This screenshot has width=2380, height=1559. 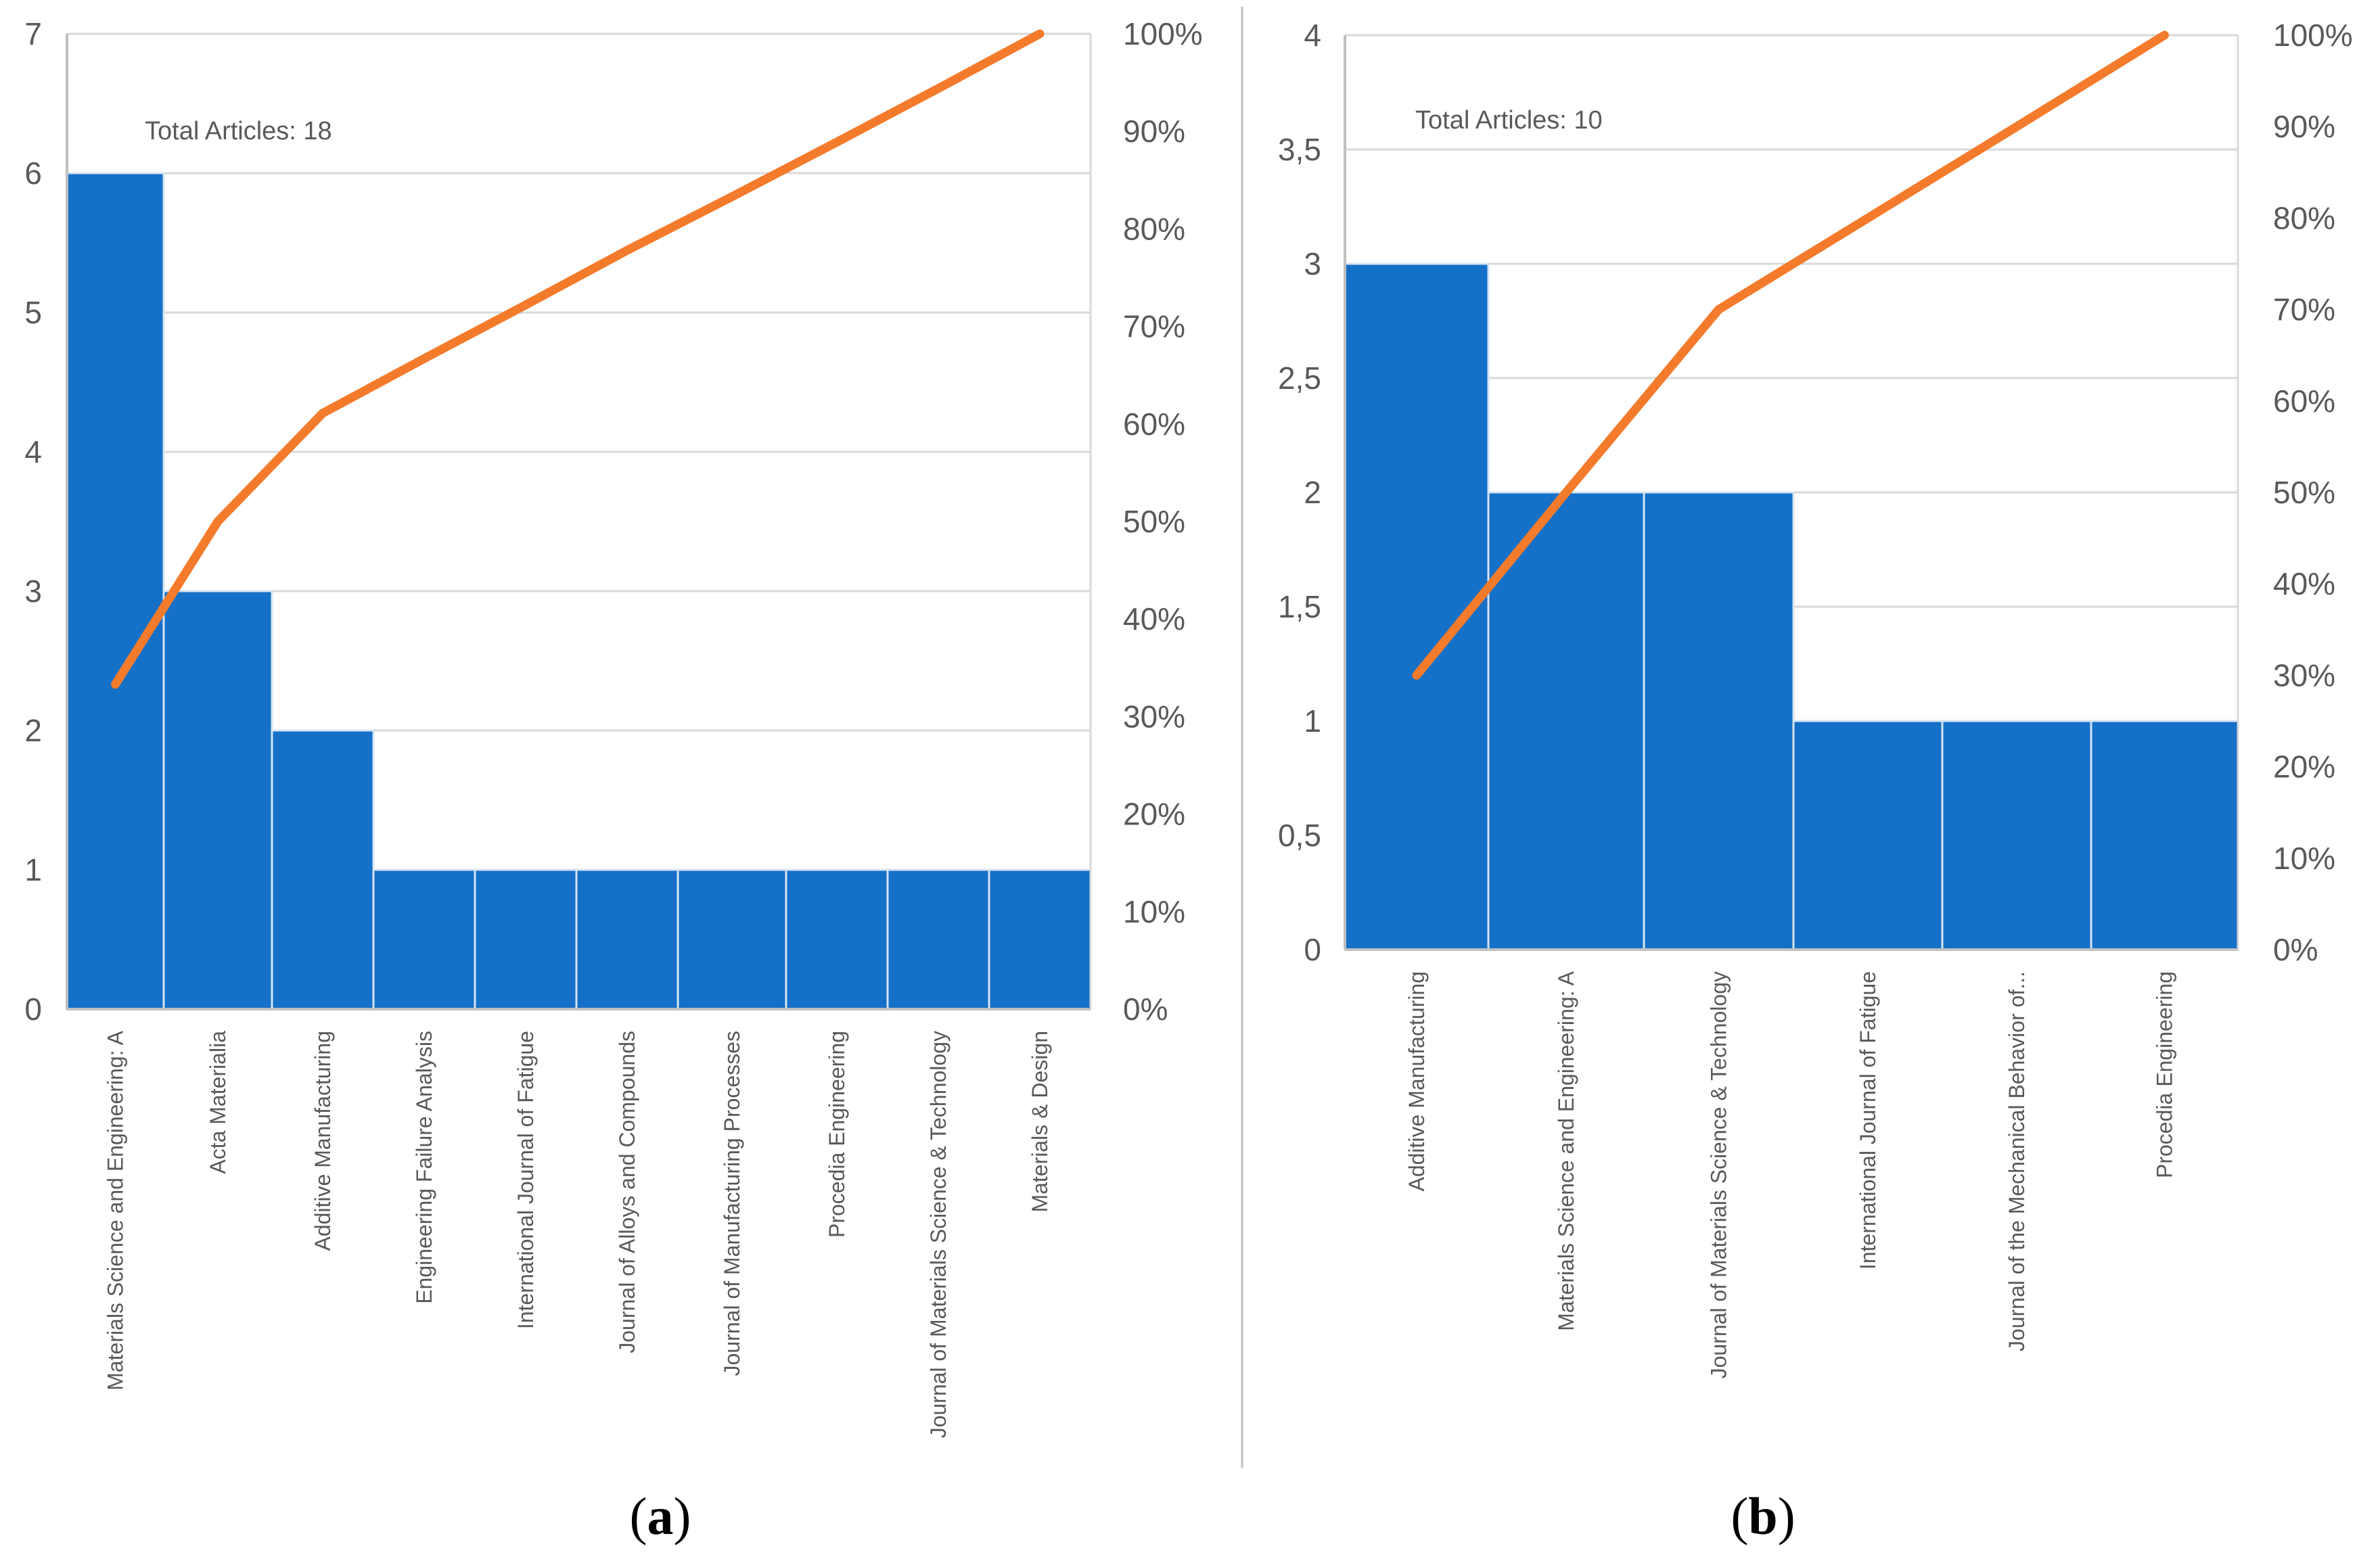 I want to click on total-articles-annotation-a: Total Articles: 18, so click(x=238, y=131).